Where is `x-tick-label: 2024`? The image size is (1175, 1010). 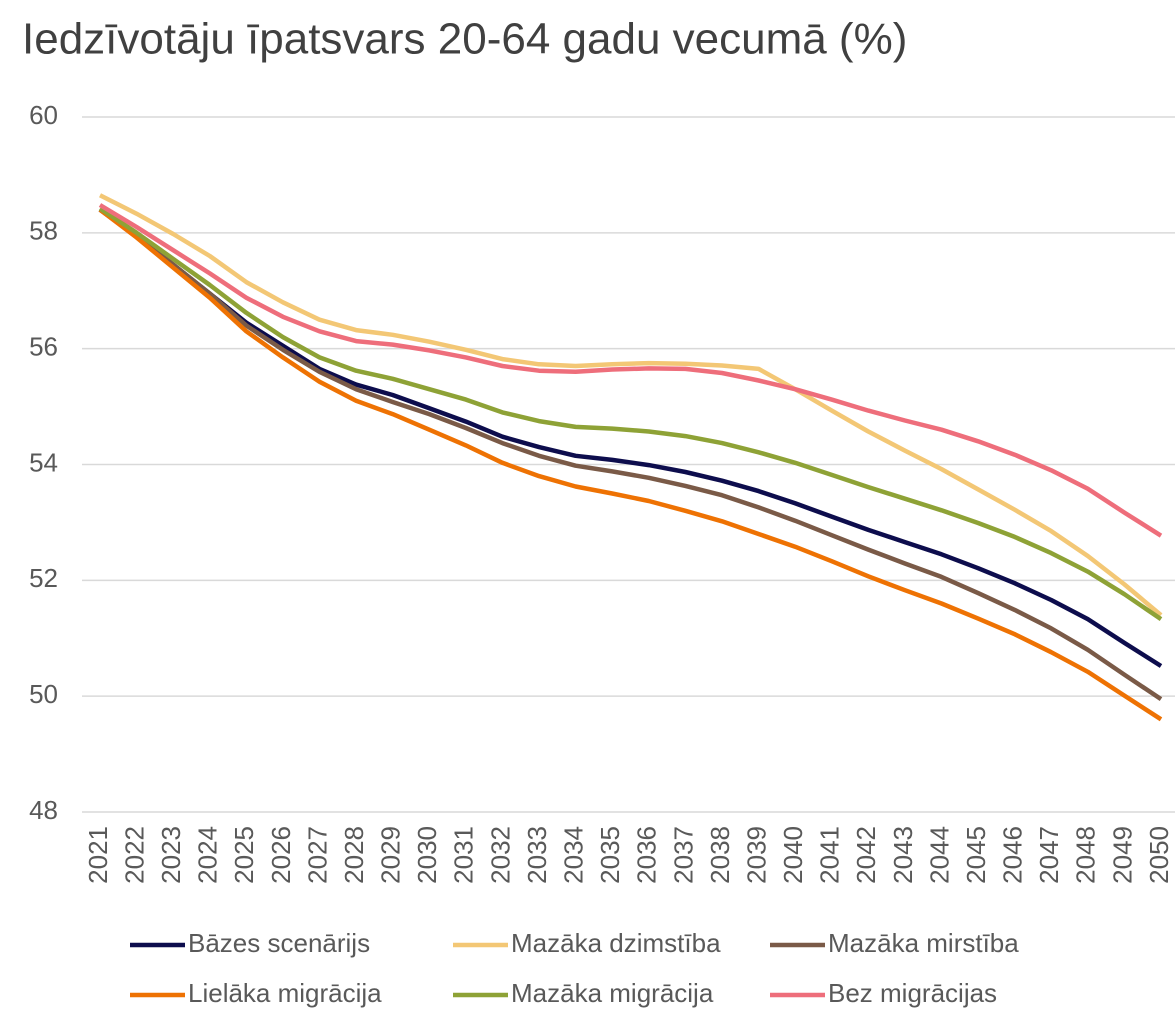 x-tick-label: 2024 is located at coordinates (208, 855).